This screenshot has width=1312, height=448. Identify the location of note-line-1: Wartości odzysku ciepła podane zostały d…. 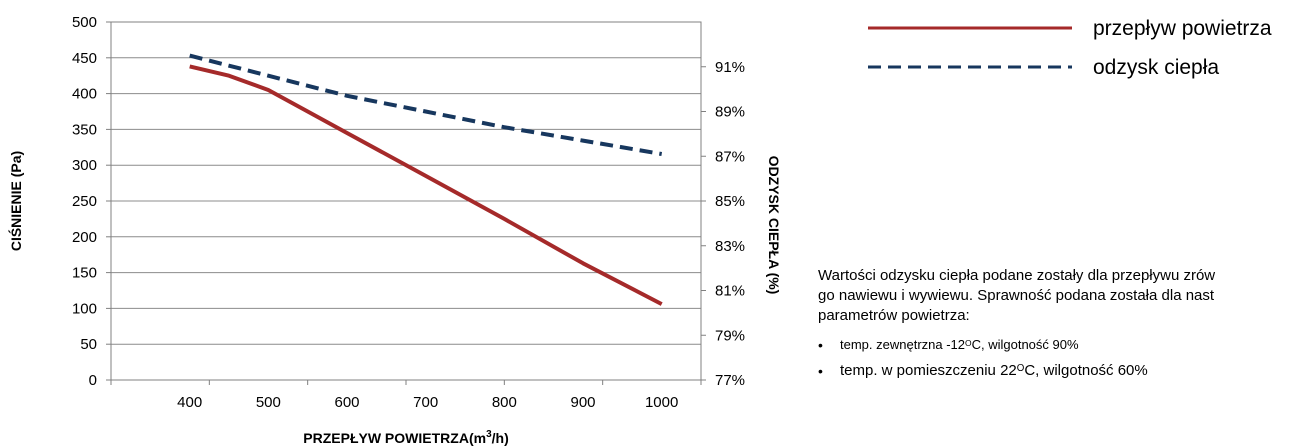
(1017, 275).